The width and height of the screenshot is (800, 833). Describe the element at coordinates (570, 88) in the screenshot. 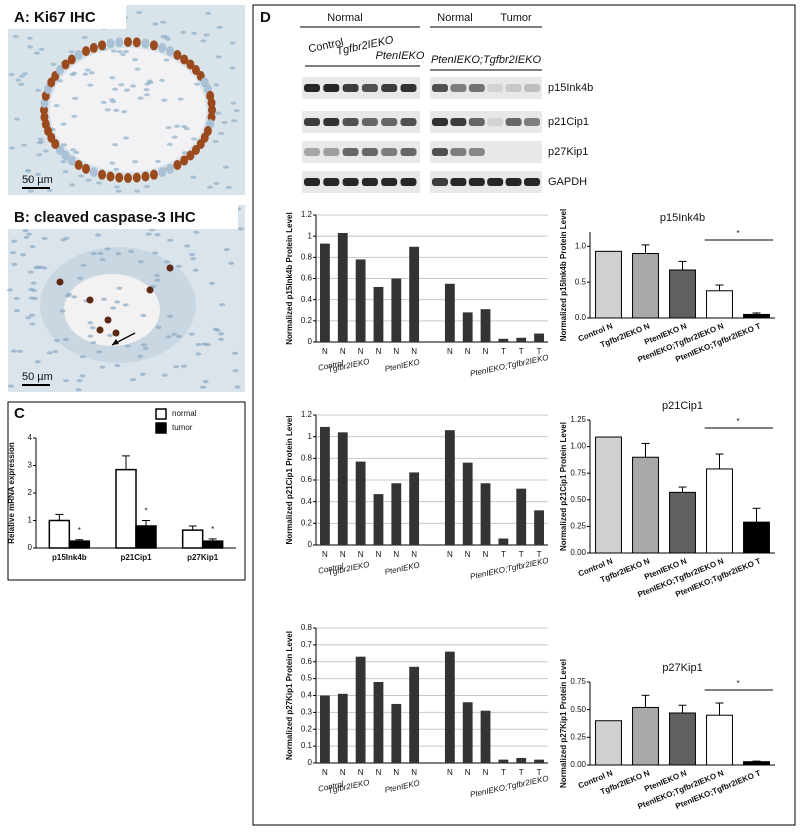

I see `band-label: p15Ink4b` at that location.